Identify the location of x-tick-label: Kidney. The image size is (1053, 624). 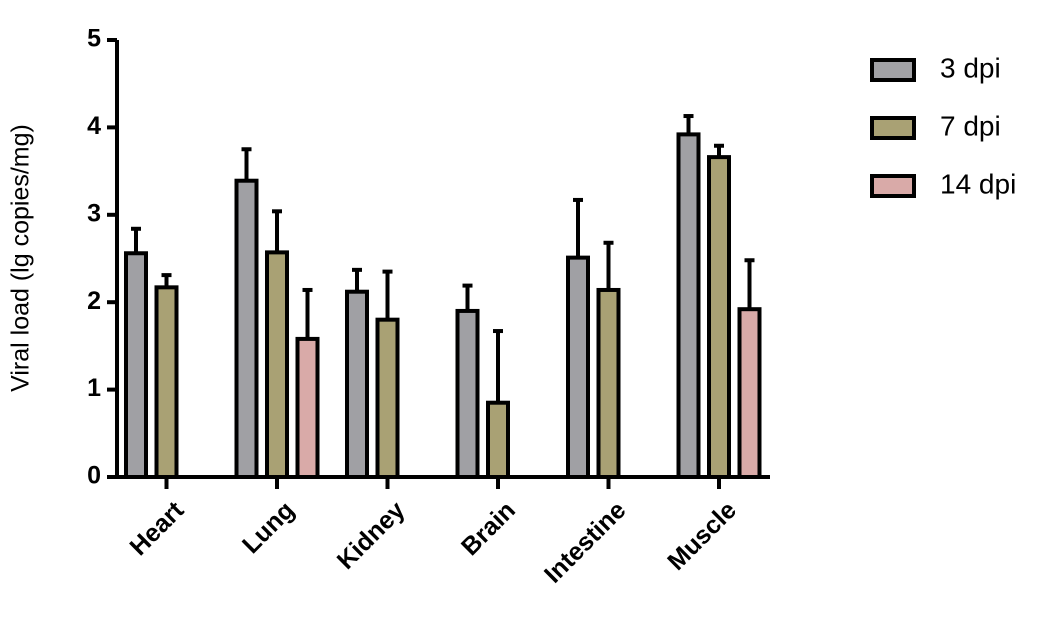
(371, 535).